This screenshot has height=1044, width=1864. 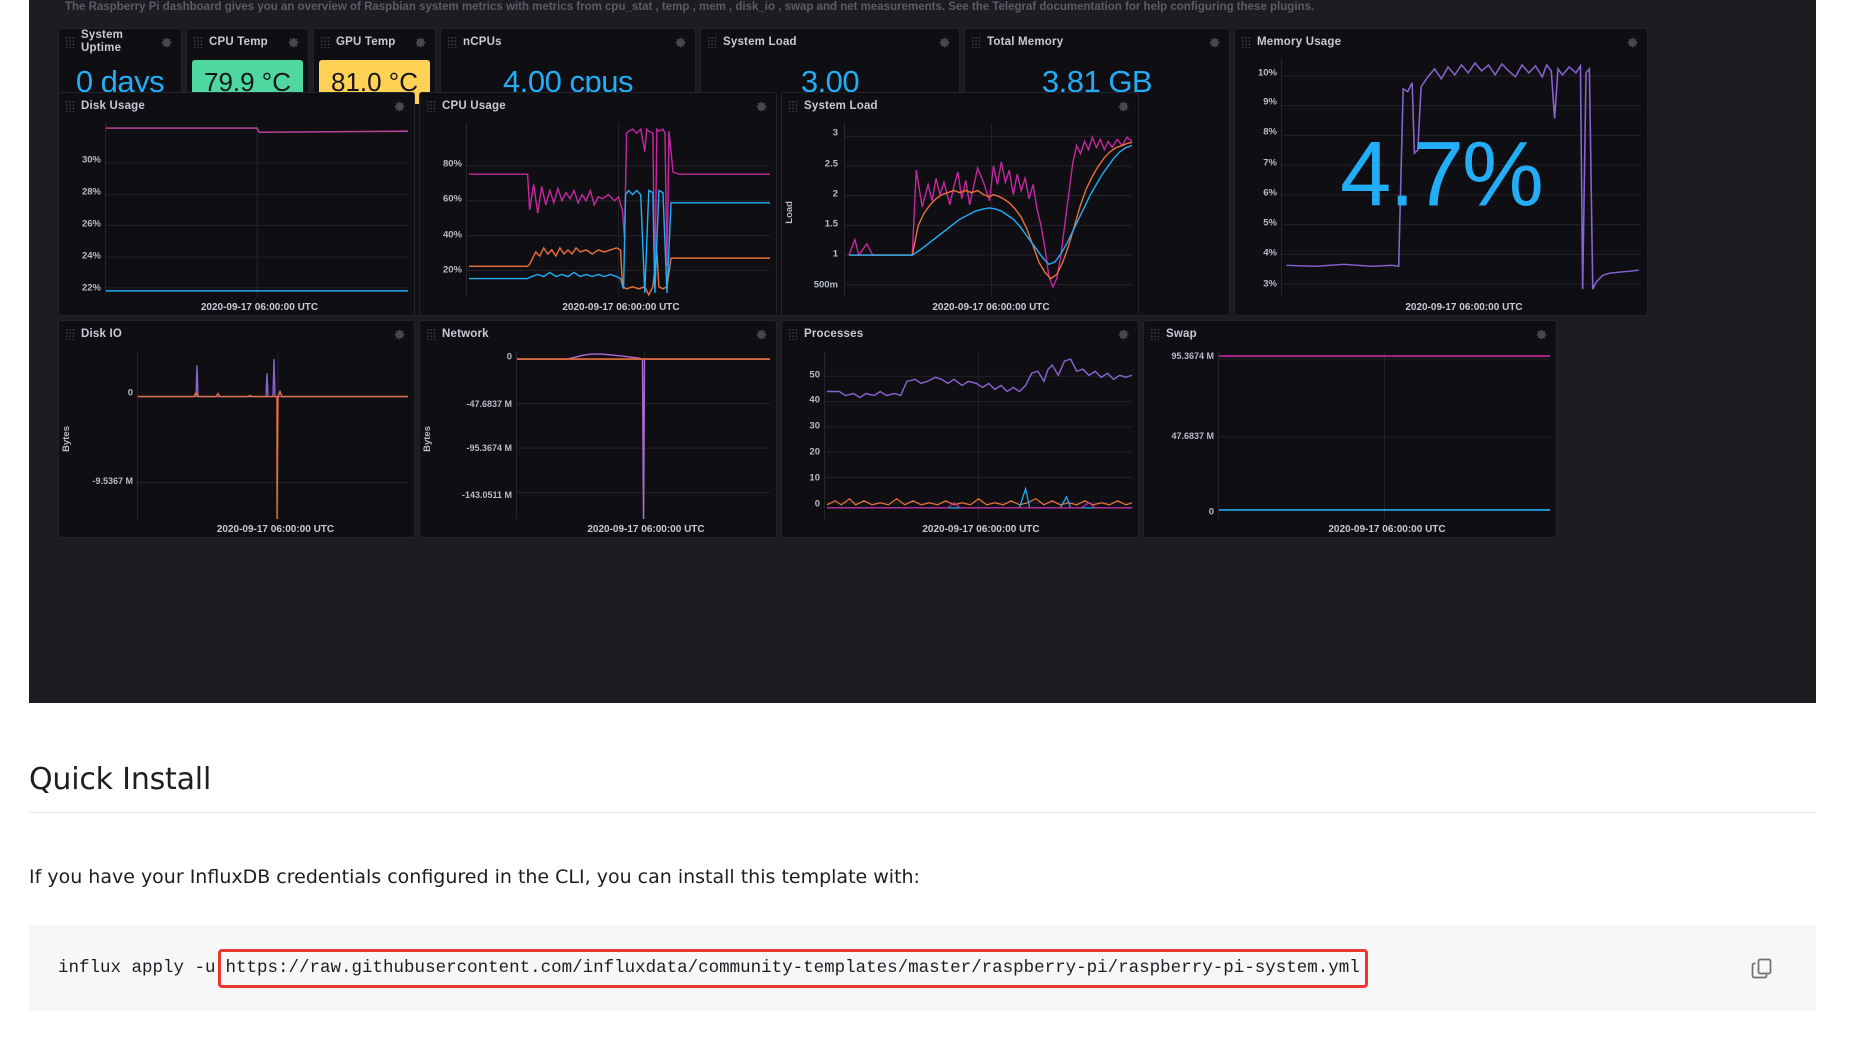 I want to click on panel-title: nCPUs, so click(x=482, y=41).